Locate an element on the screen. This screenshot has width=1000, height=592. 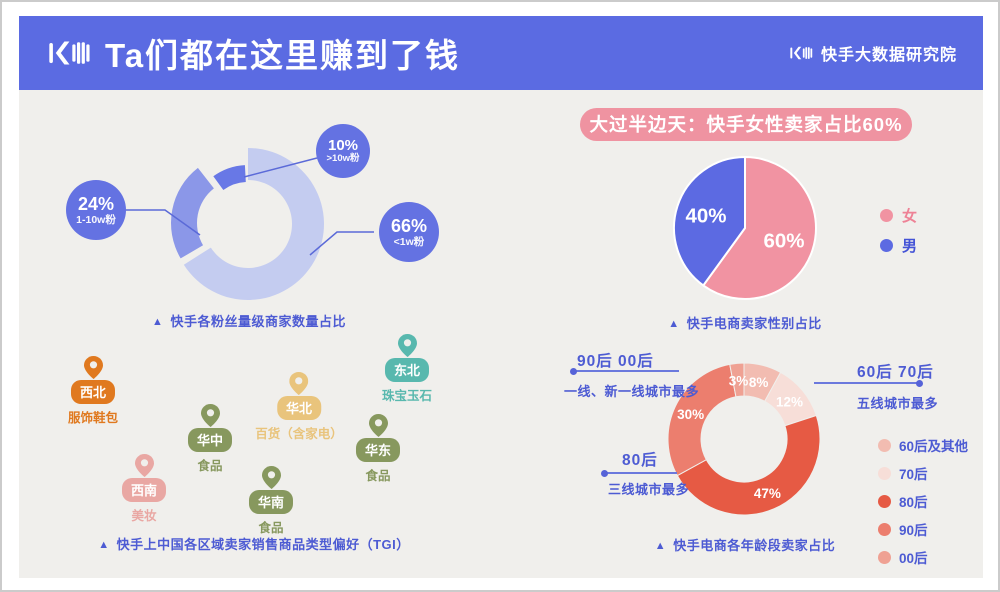
gender-pie-chart: 60% 40% is located at coordinates (745, 227).